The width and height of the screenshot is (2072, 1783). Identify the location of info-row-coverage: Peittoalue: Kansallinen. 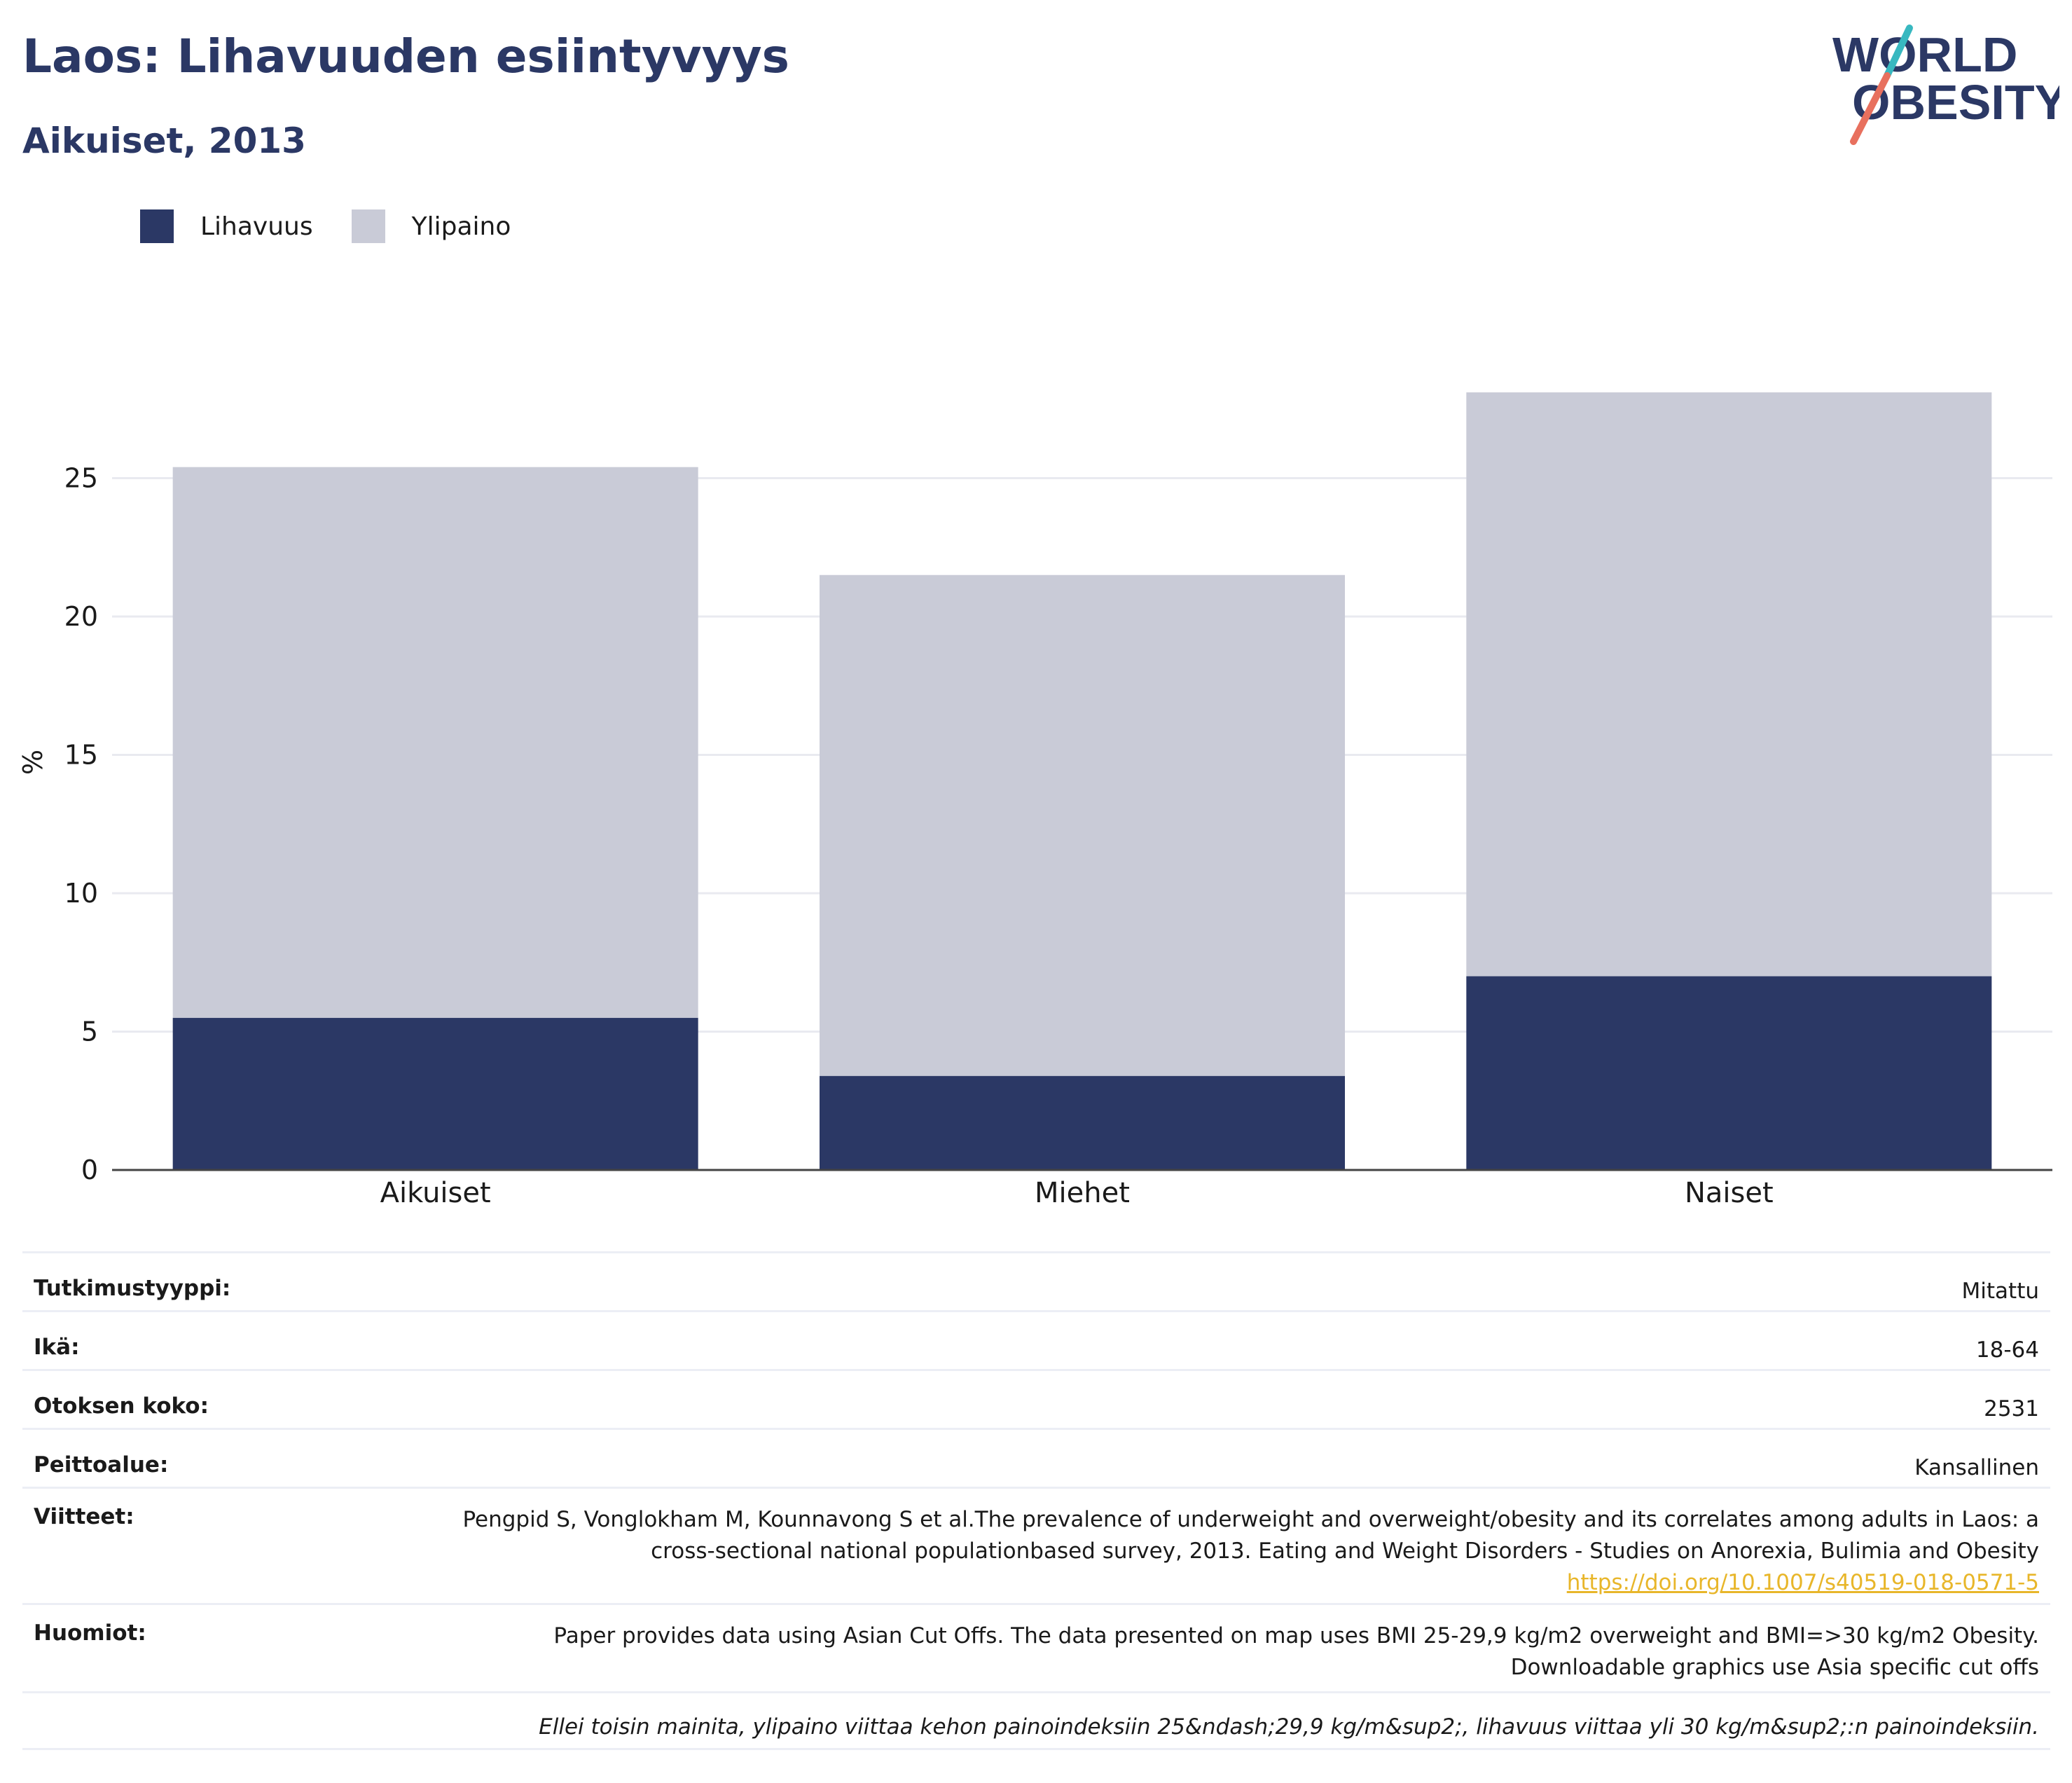
(1036, 1457).